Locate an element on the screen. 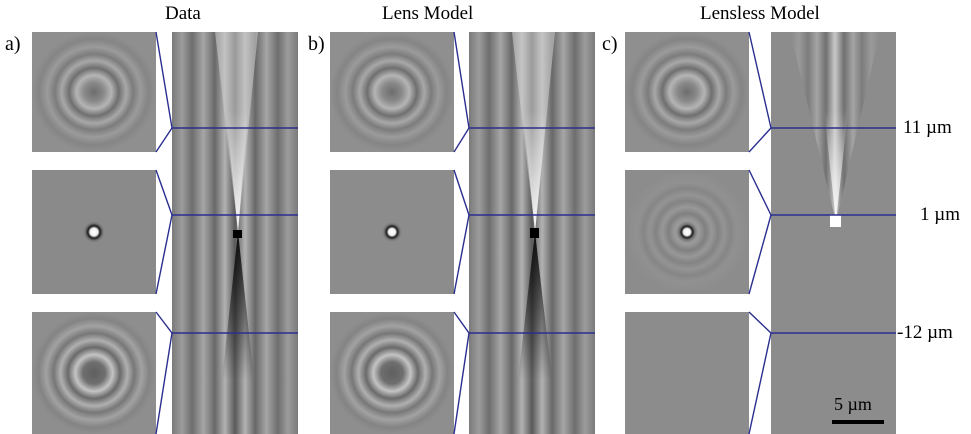 This screenshot has height=434, width=971. data-image-top is located at coordinates (94, 92).